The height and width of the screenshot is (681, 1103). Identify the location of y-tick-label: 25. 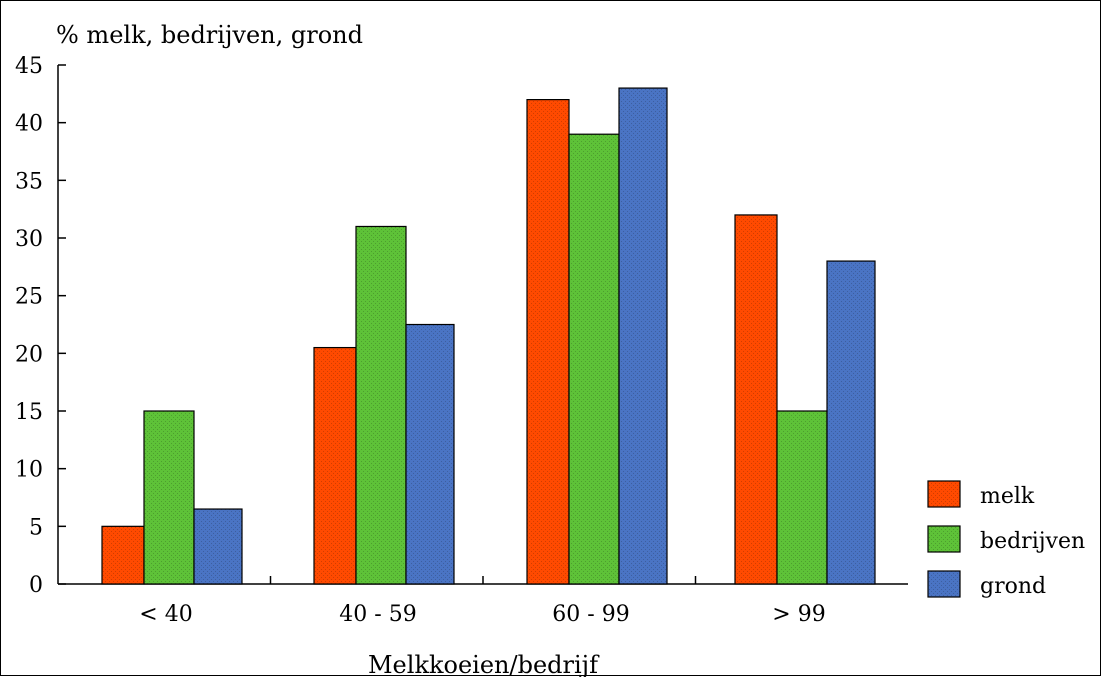
(29, 297).